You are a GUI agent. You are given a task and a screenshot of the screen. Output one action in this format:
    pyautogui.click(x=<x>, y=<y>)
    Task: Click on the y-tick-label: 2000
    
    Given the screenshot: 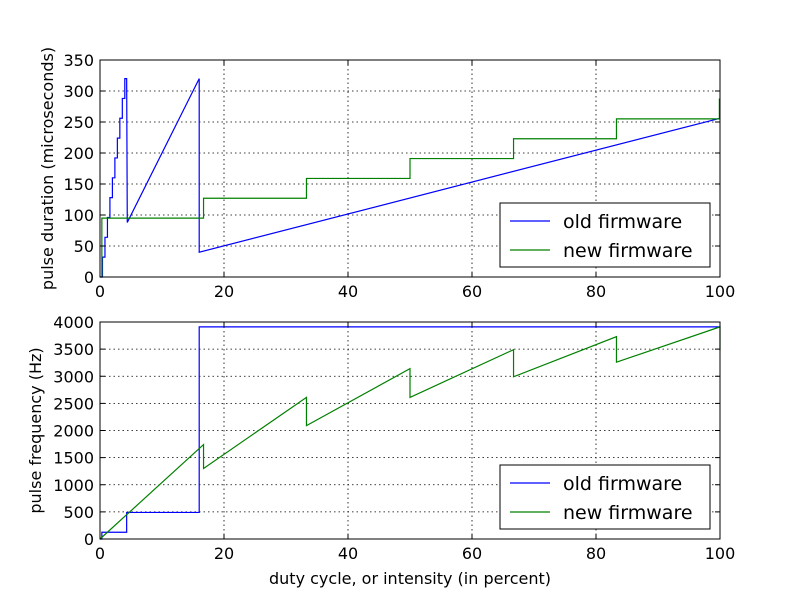 What is the action you would take?
    pyautogui.click(x=73, y=431)
    